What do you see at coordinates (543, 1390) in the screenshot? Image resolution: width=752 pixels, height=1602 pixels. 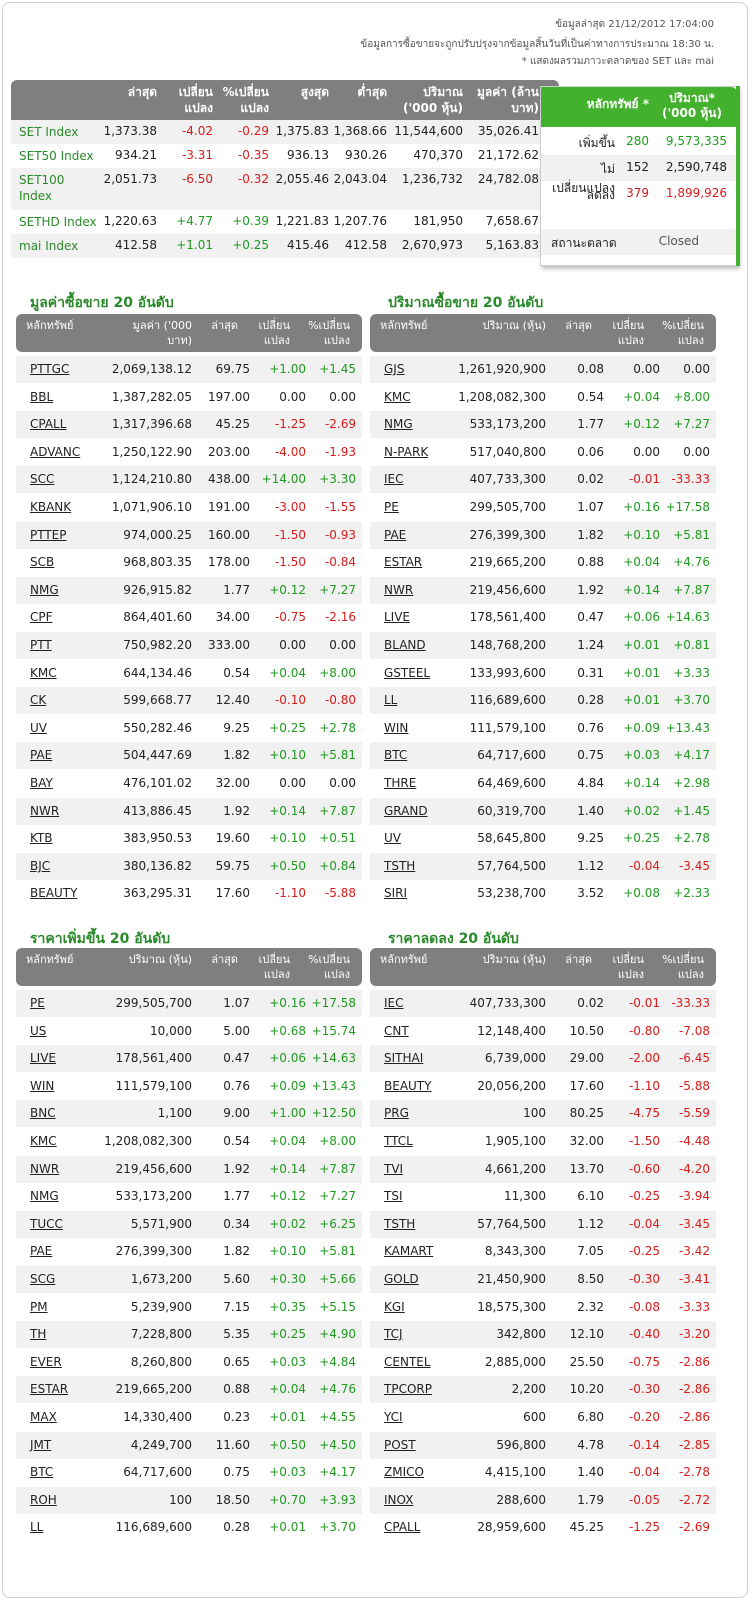 I see `top-losers-row: TPCORP 2,200 10.20 -0.30 -2.86` at bounding box center [543, 1390].